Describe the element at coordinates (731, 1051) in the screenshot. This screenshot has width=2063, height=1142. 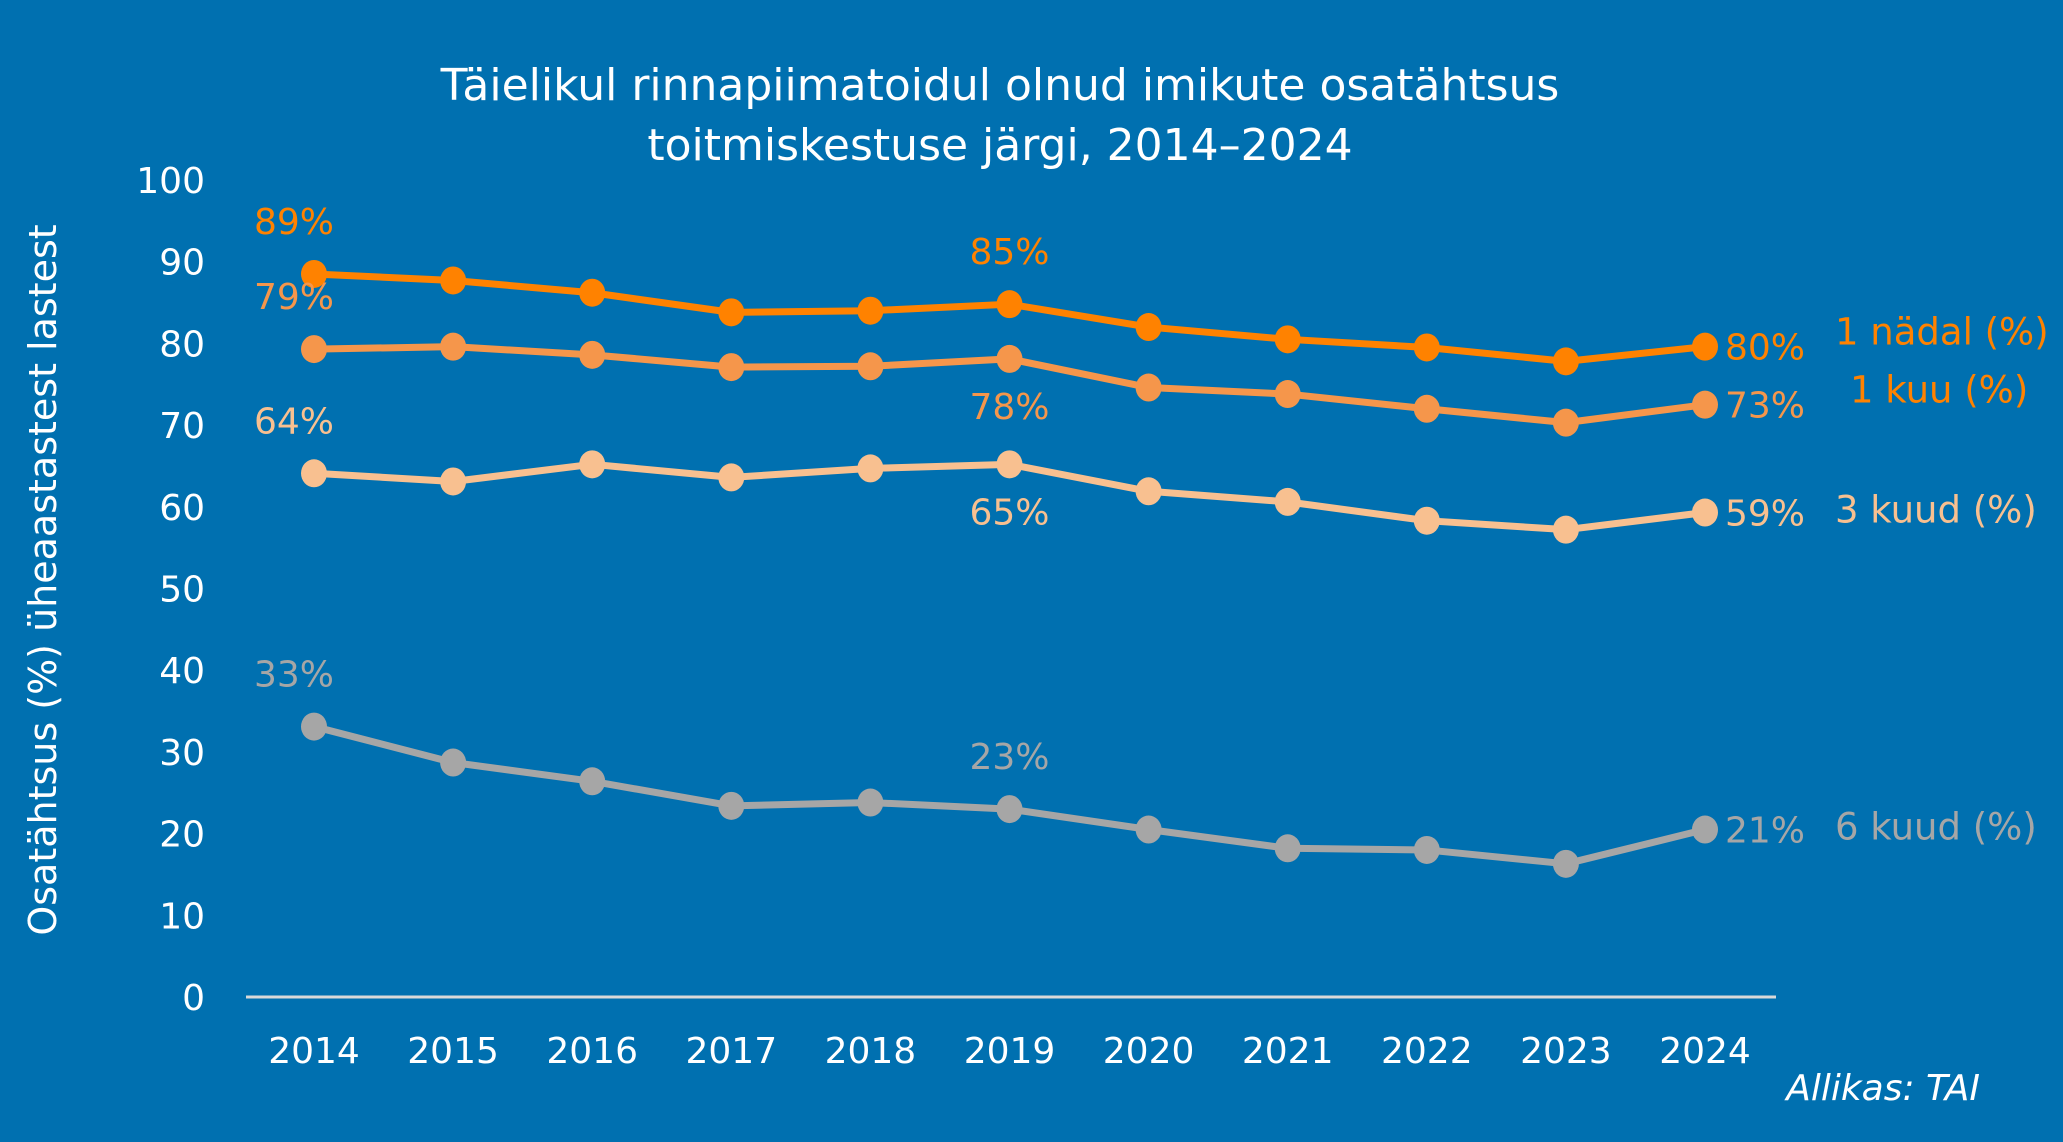
I see `x-tick-label: 2017` at that location.